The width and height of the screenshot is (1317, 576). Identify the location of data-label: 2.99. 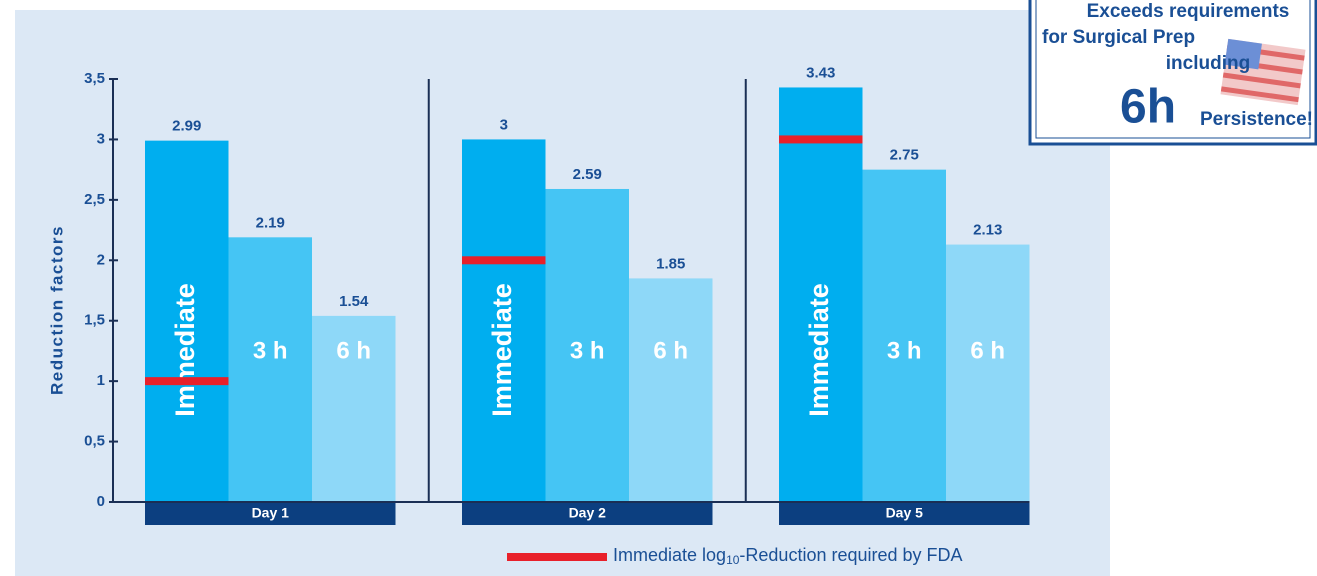
(186, 126).